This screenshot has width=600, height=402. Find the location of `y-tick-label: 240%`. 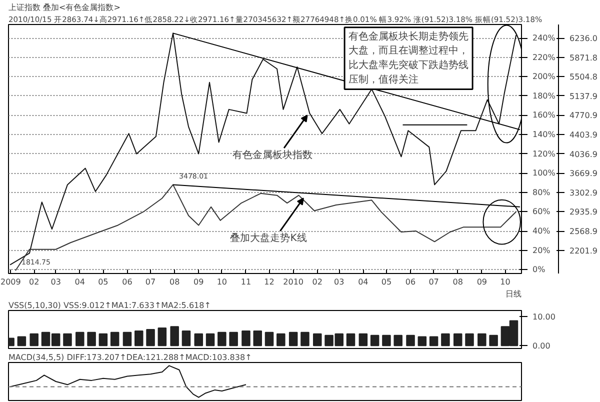

y-tick-label: 240% is located at coordinates (544, 38).